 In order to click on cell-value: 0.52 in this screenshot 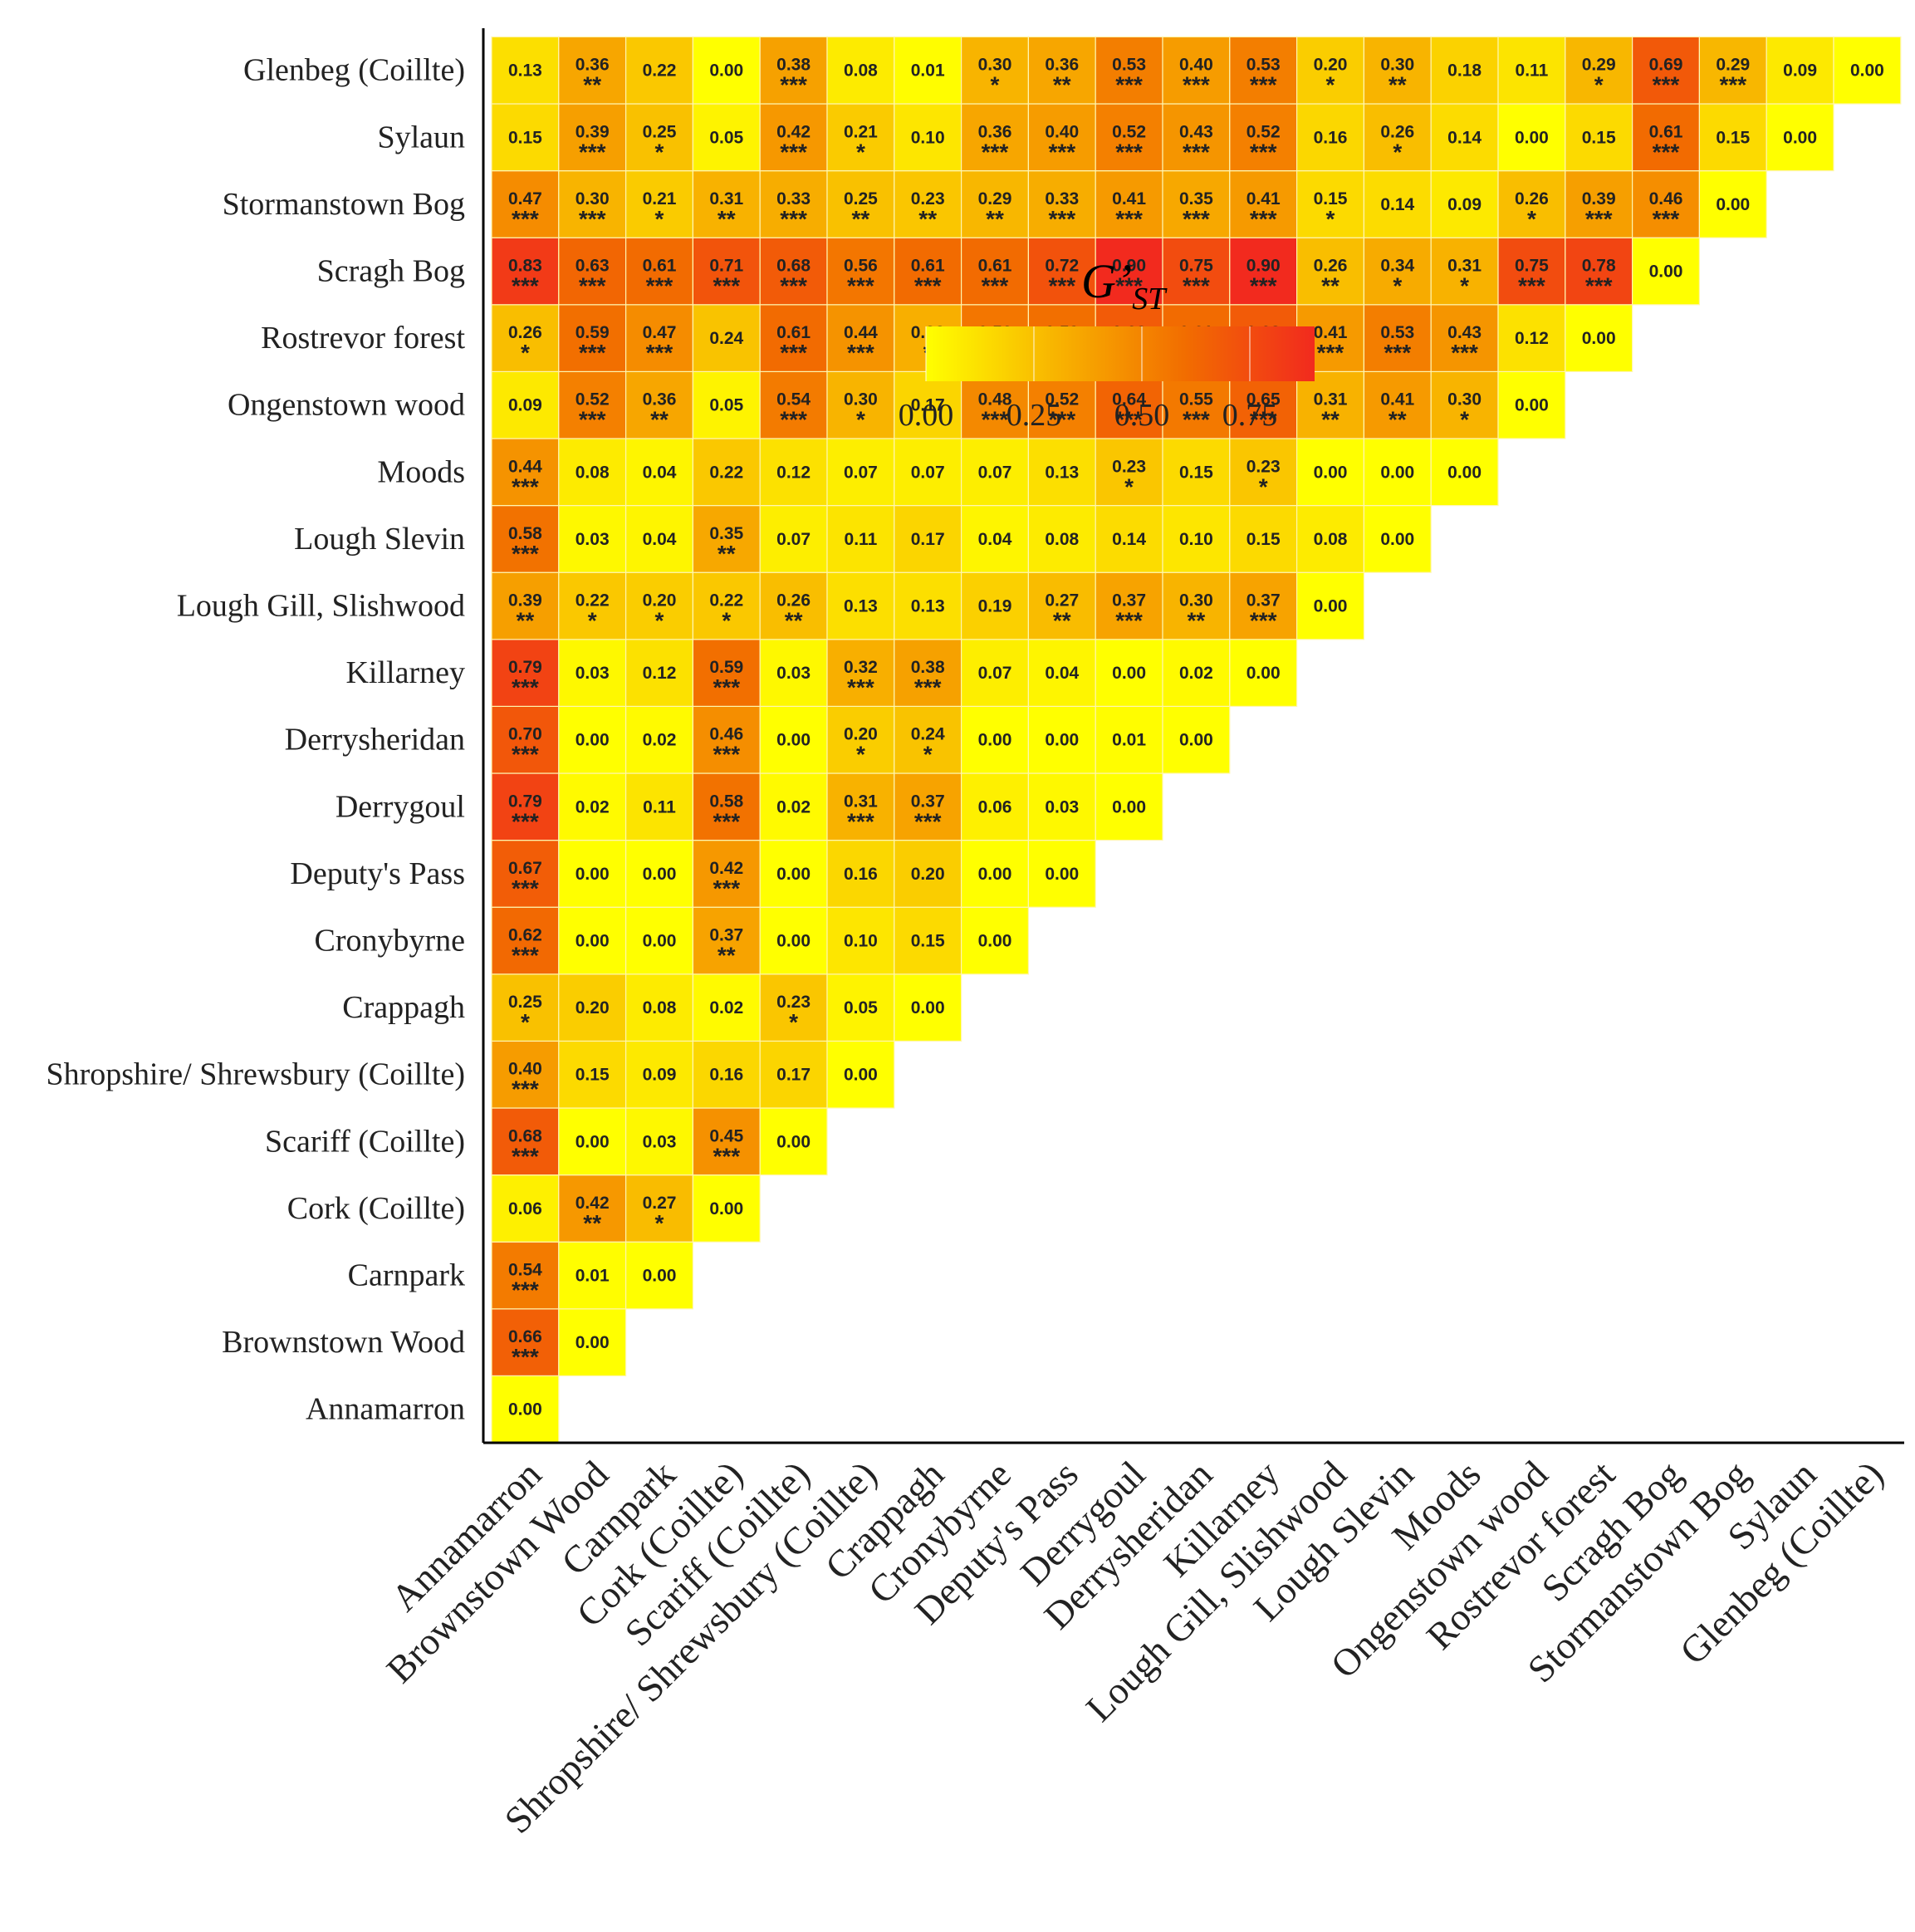, I will do `click(1263, 131)`.